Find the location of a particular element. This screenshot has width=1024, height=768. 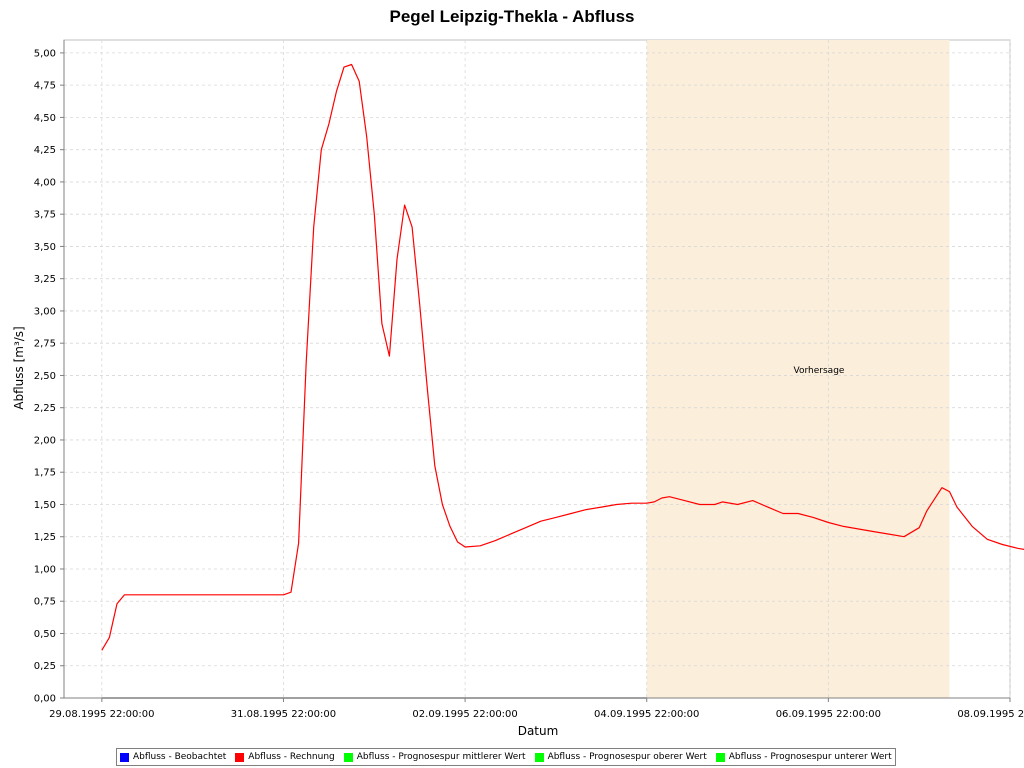

y-tick-label: 3,50 is located at coordinates (45, 247).